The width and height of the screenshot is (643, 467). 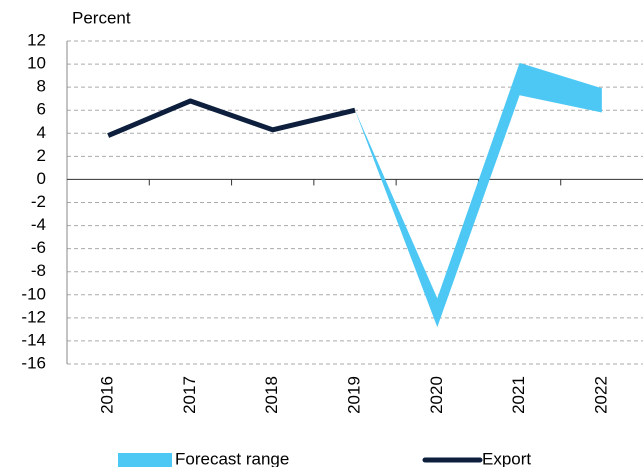 What do you see at coordinates (33, 339) in the screenshot?
I see `y-tick-label: -14` at bounding box center [33, 339].